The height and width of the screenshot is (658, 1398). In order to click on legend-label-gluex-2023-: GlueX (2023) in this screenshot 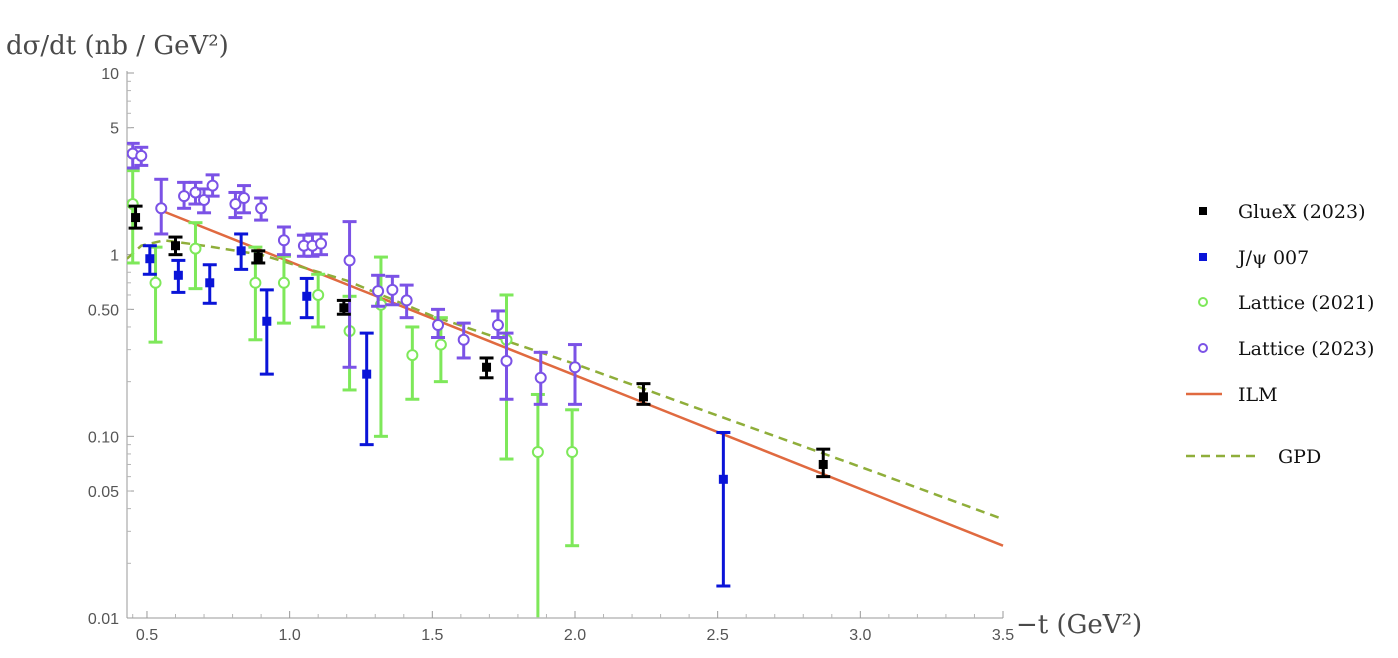, I will do `click(1301, 212)`.